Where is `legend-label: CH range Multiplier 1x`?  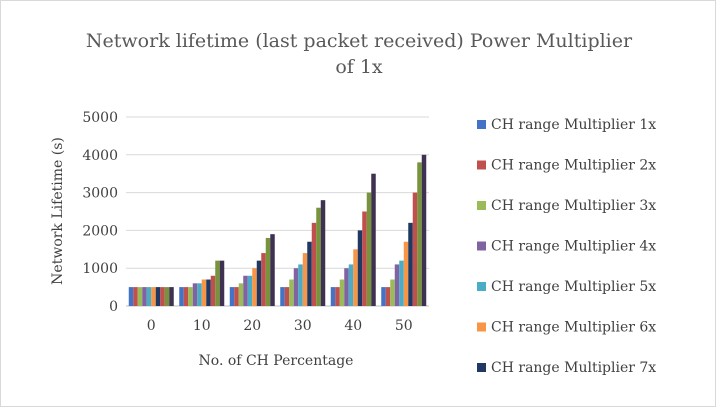
legend-label: CH range Multiplier 1x is located at coordinates (573, 125).